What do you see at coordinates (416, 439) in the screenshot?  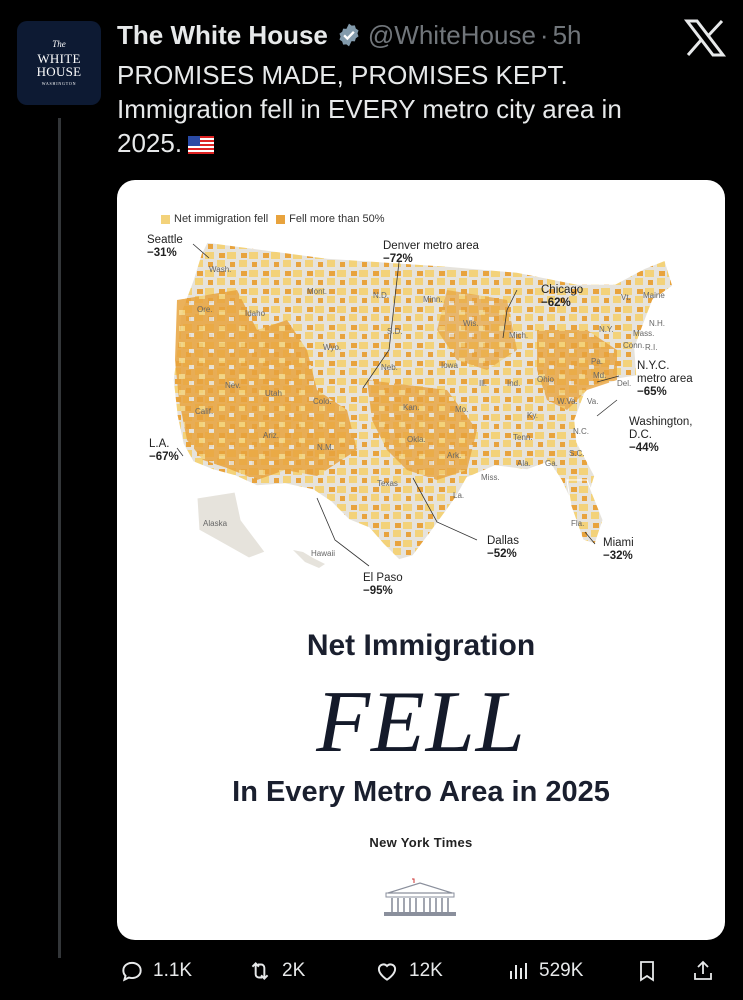 I see `state-okla: Okla.` at bounding box center [416, 439].